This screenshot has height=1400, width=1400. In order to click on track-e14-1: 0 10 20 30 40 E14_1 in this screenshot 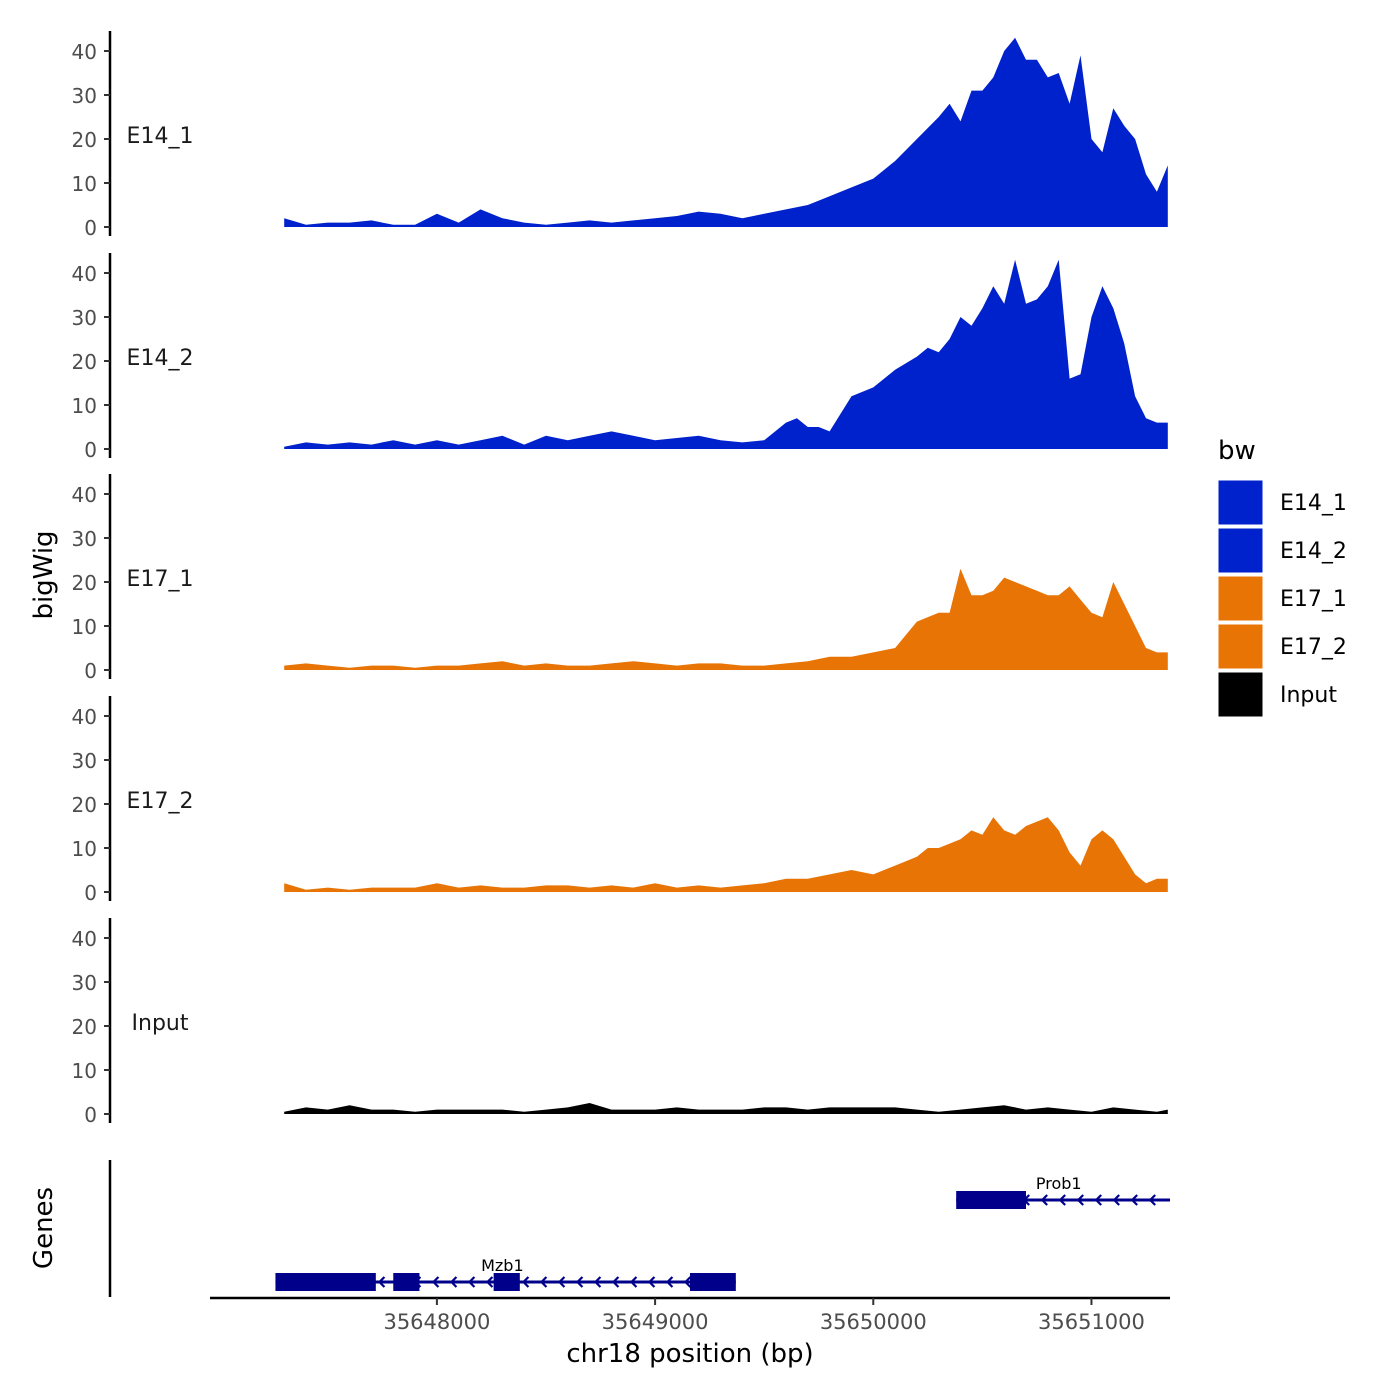, I will do `click(620, 135)`.